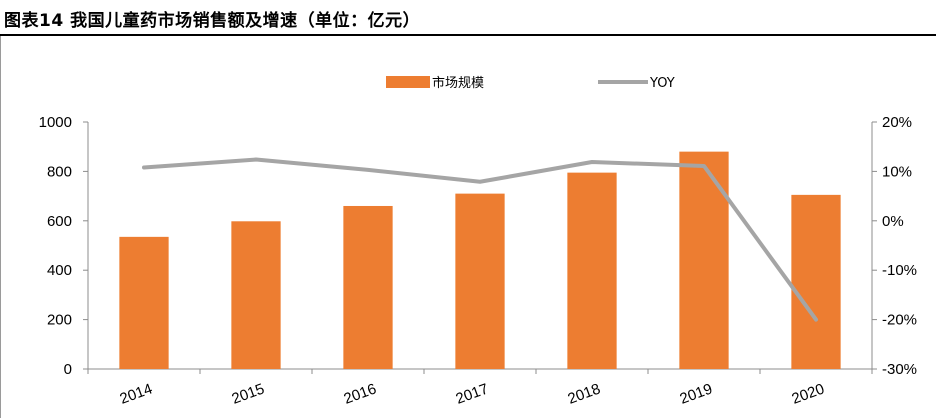  What do you see at coordinates (55, 122) in the screenshot?
I see `left-tick-label: 1000` at bounding box center [55, 122].